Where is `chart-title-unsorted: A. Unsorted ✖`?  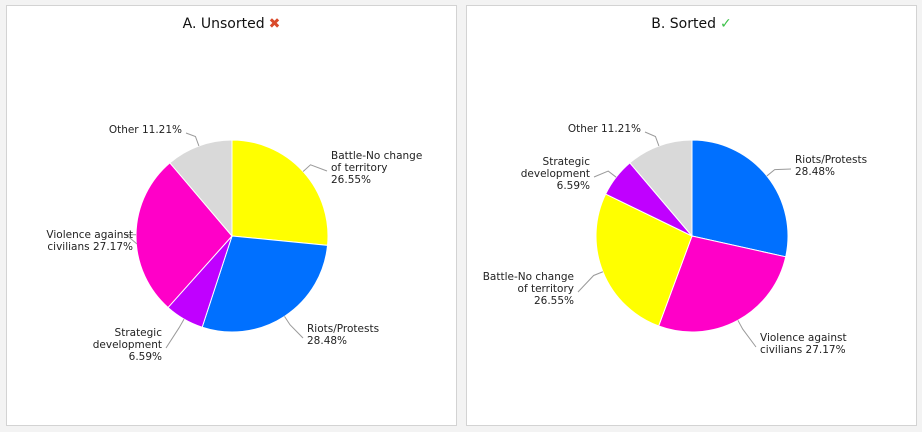
chart-title-unsorted: A. Unsorted ✖ is located at coordinates (231, 24).